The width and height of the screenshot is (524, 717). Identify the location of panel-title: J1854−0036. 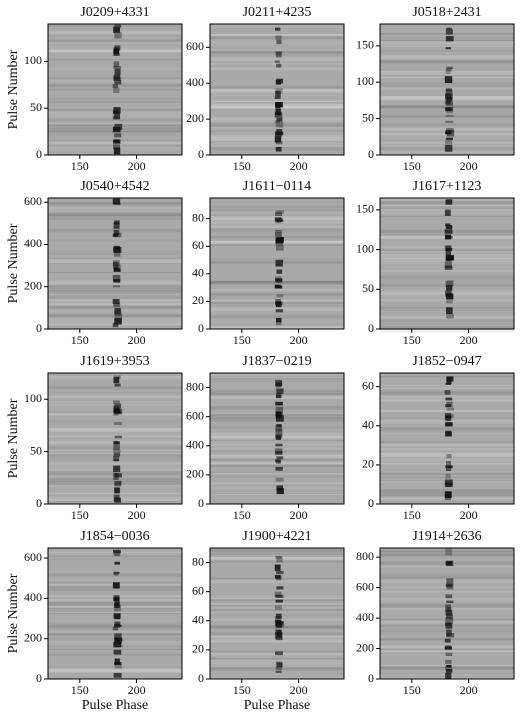
(114, 536).